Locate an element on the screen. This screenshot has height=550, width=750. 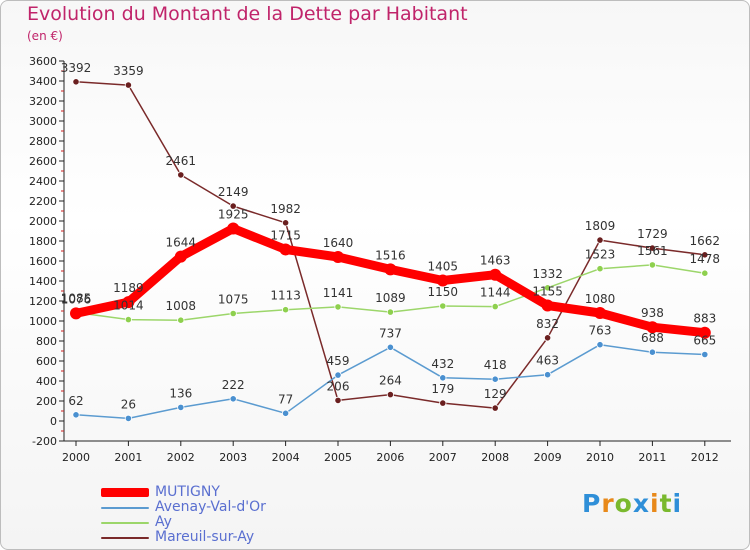
x-tick-label: 2007 is located at coordinates (443, 457).